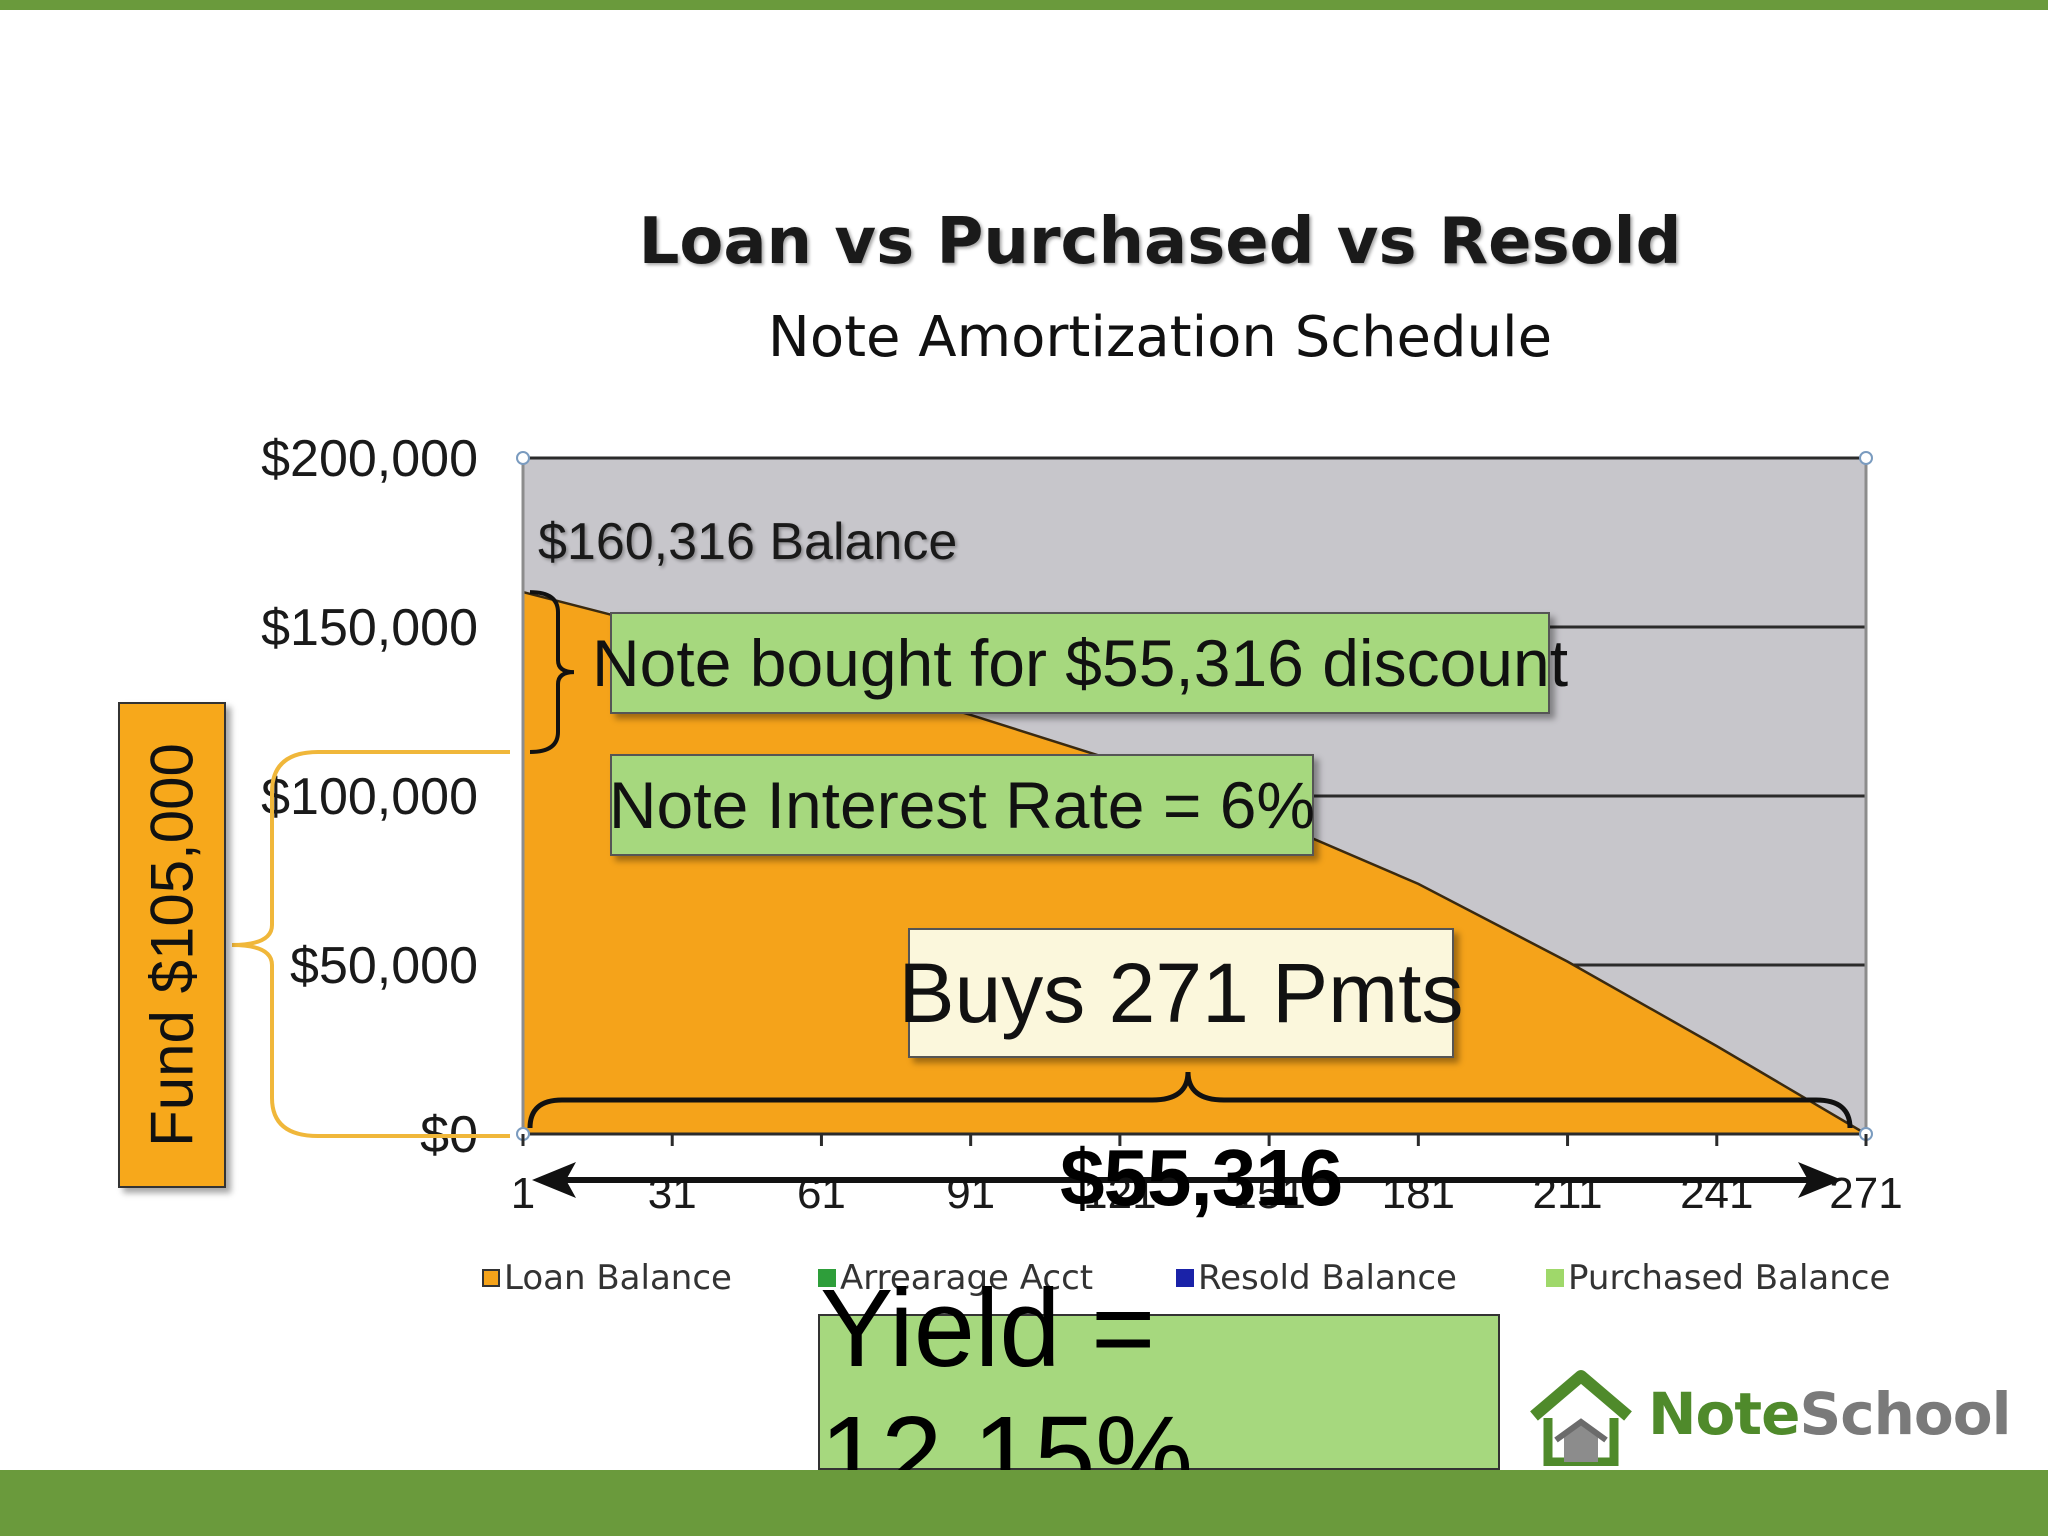 This screenshot has height=1536, width=2048. What do you see at coordinates (672, 1193) in the screenshot?
I see `x-tick-label: 31` at bounding box center [672, 1193].